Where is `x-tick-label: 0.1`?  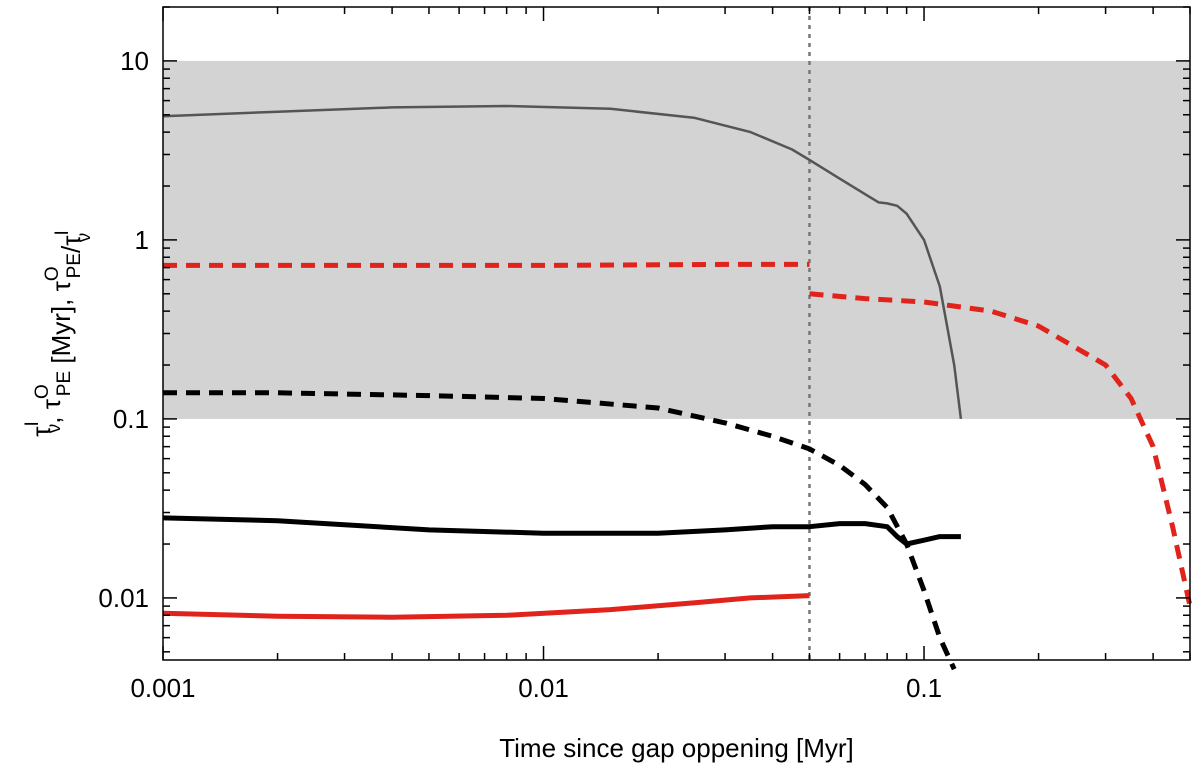 x-tick-label: 0.1 is located at coordinates (924, 688).